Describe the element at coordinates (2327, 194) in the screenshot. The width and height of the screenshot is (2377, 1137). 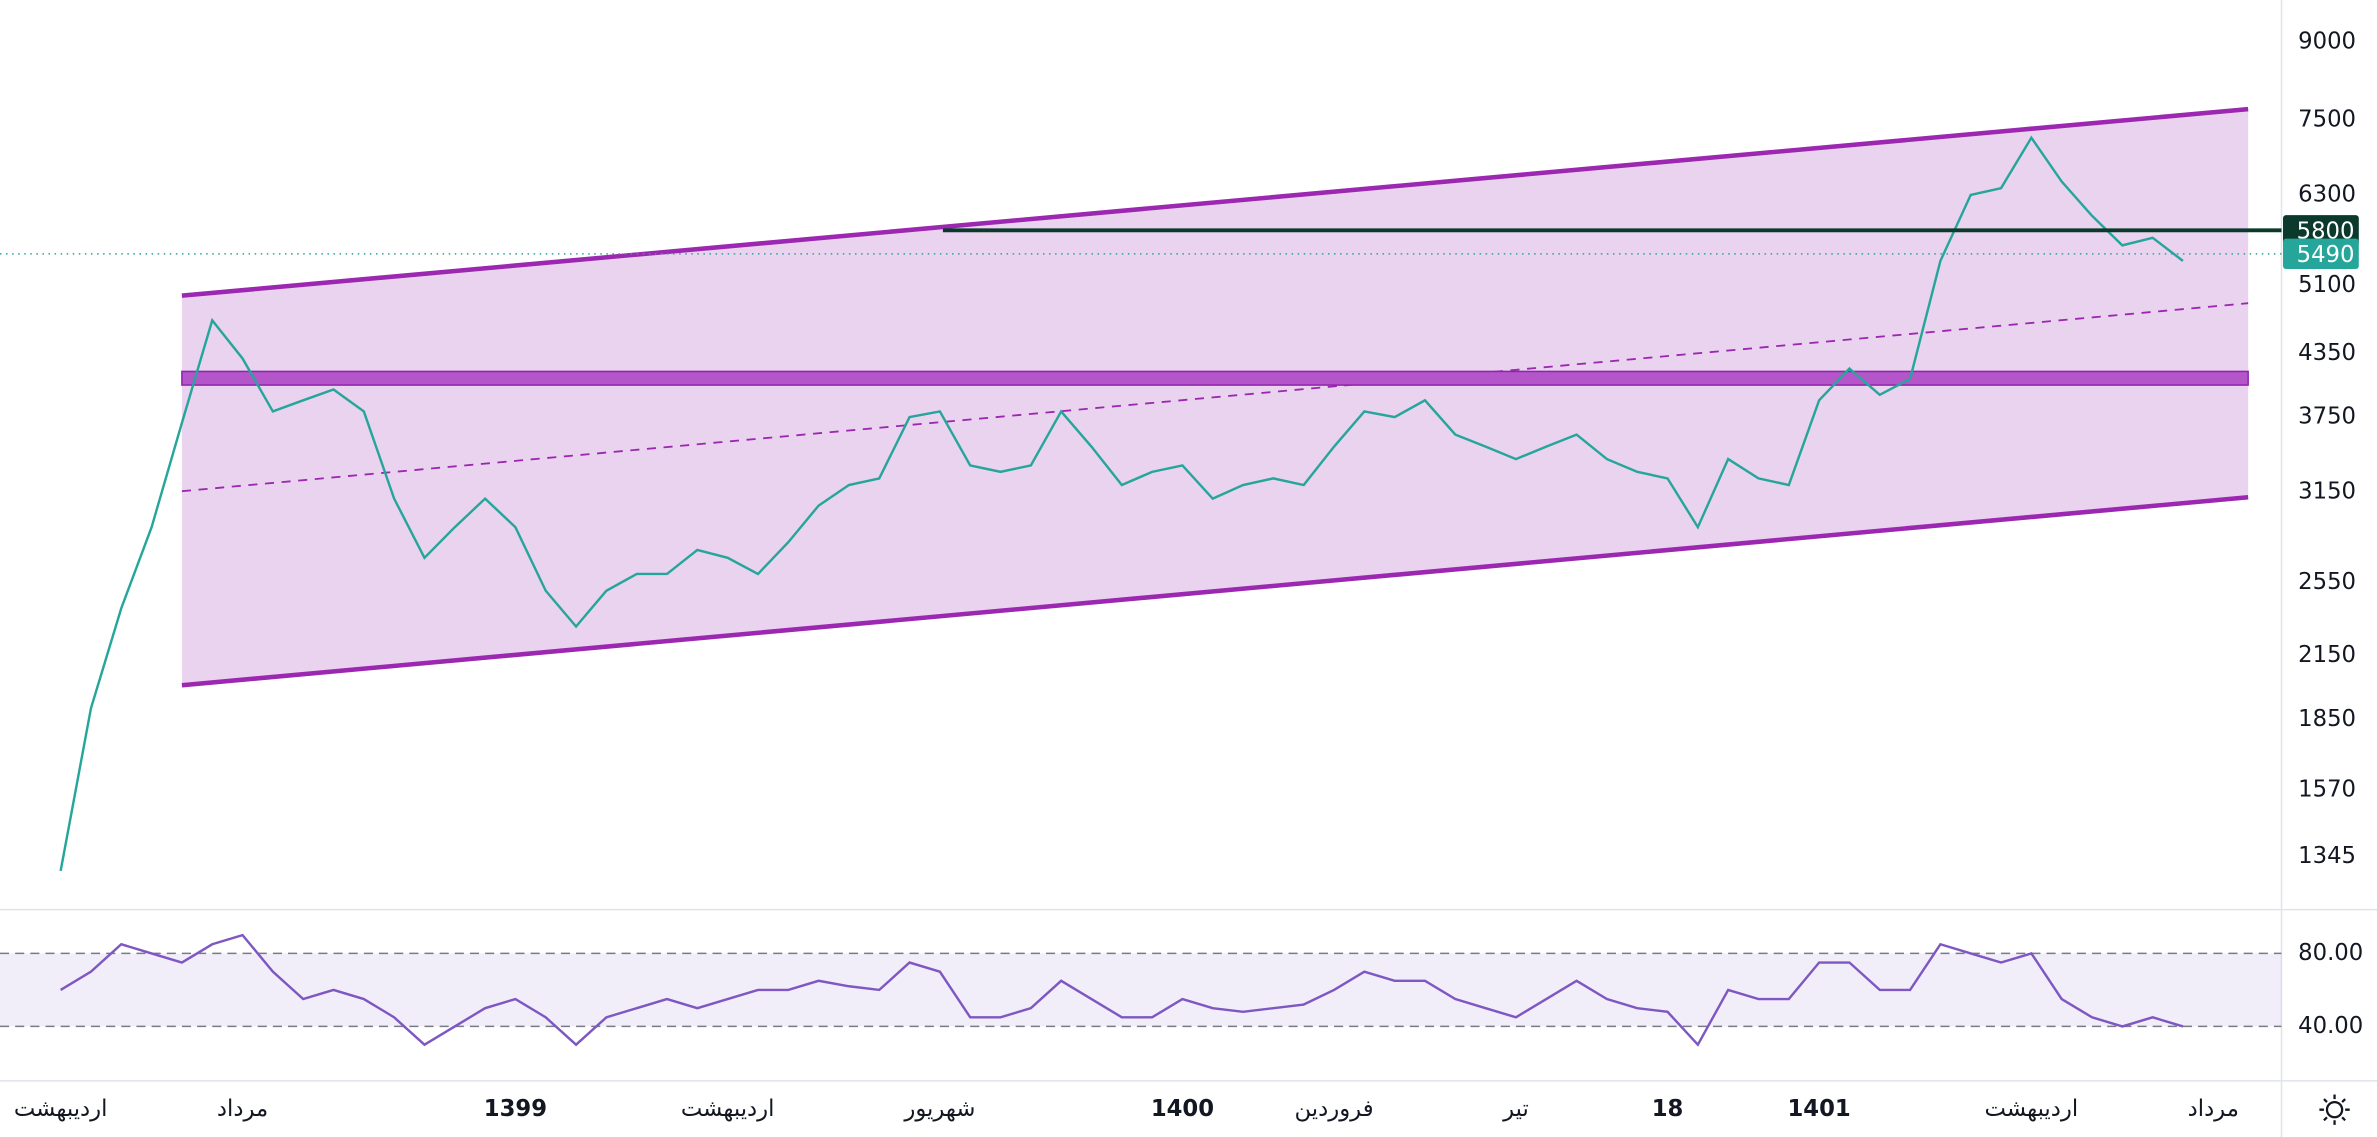
I see `y-tick-label: 6300` at that location.